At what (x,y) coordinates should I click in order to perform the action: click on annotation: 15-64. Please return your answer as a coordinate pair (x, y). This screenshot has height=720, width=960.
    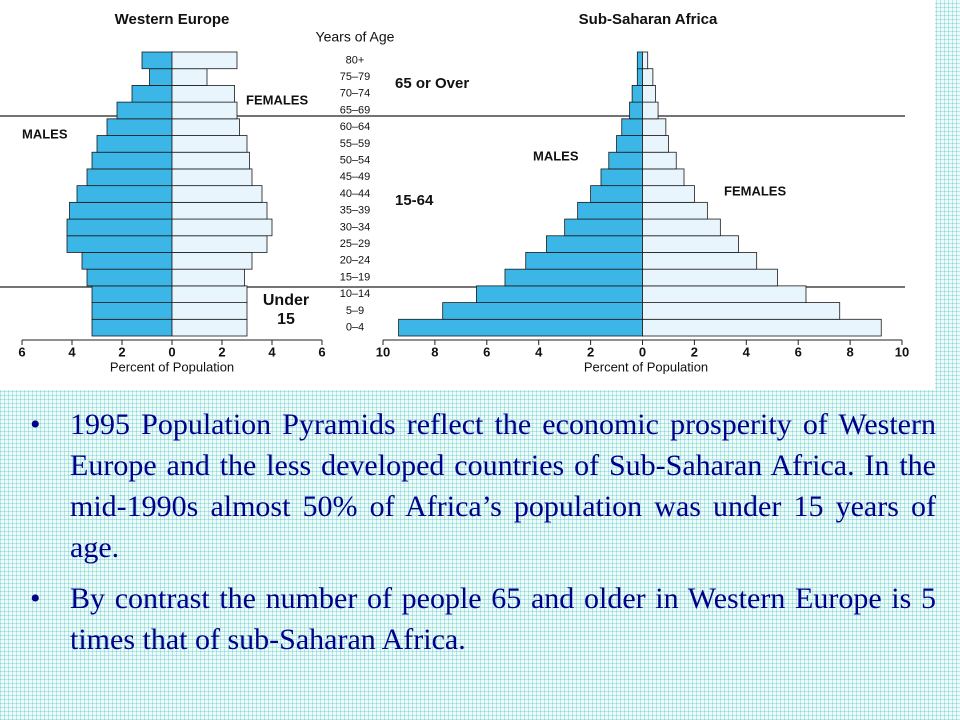
    Looking at the image, I should click on (414, 200).